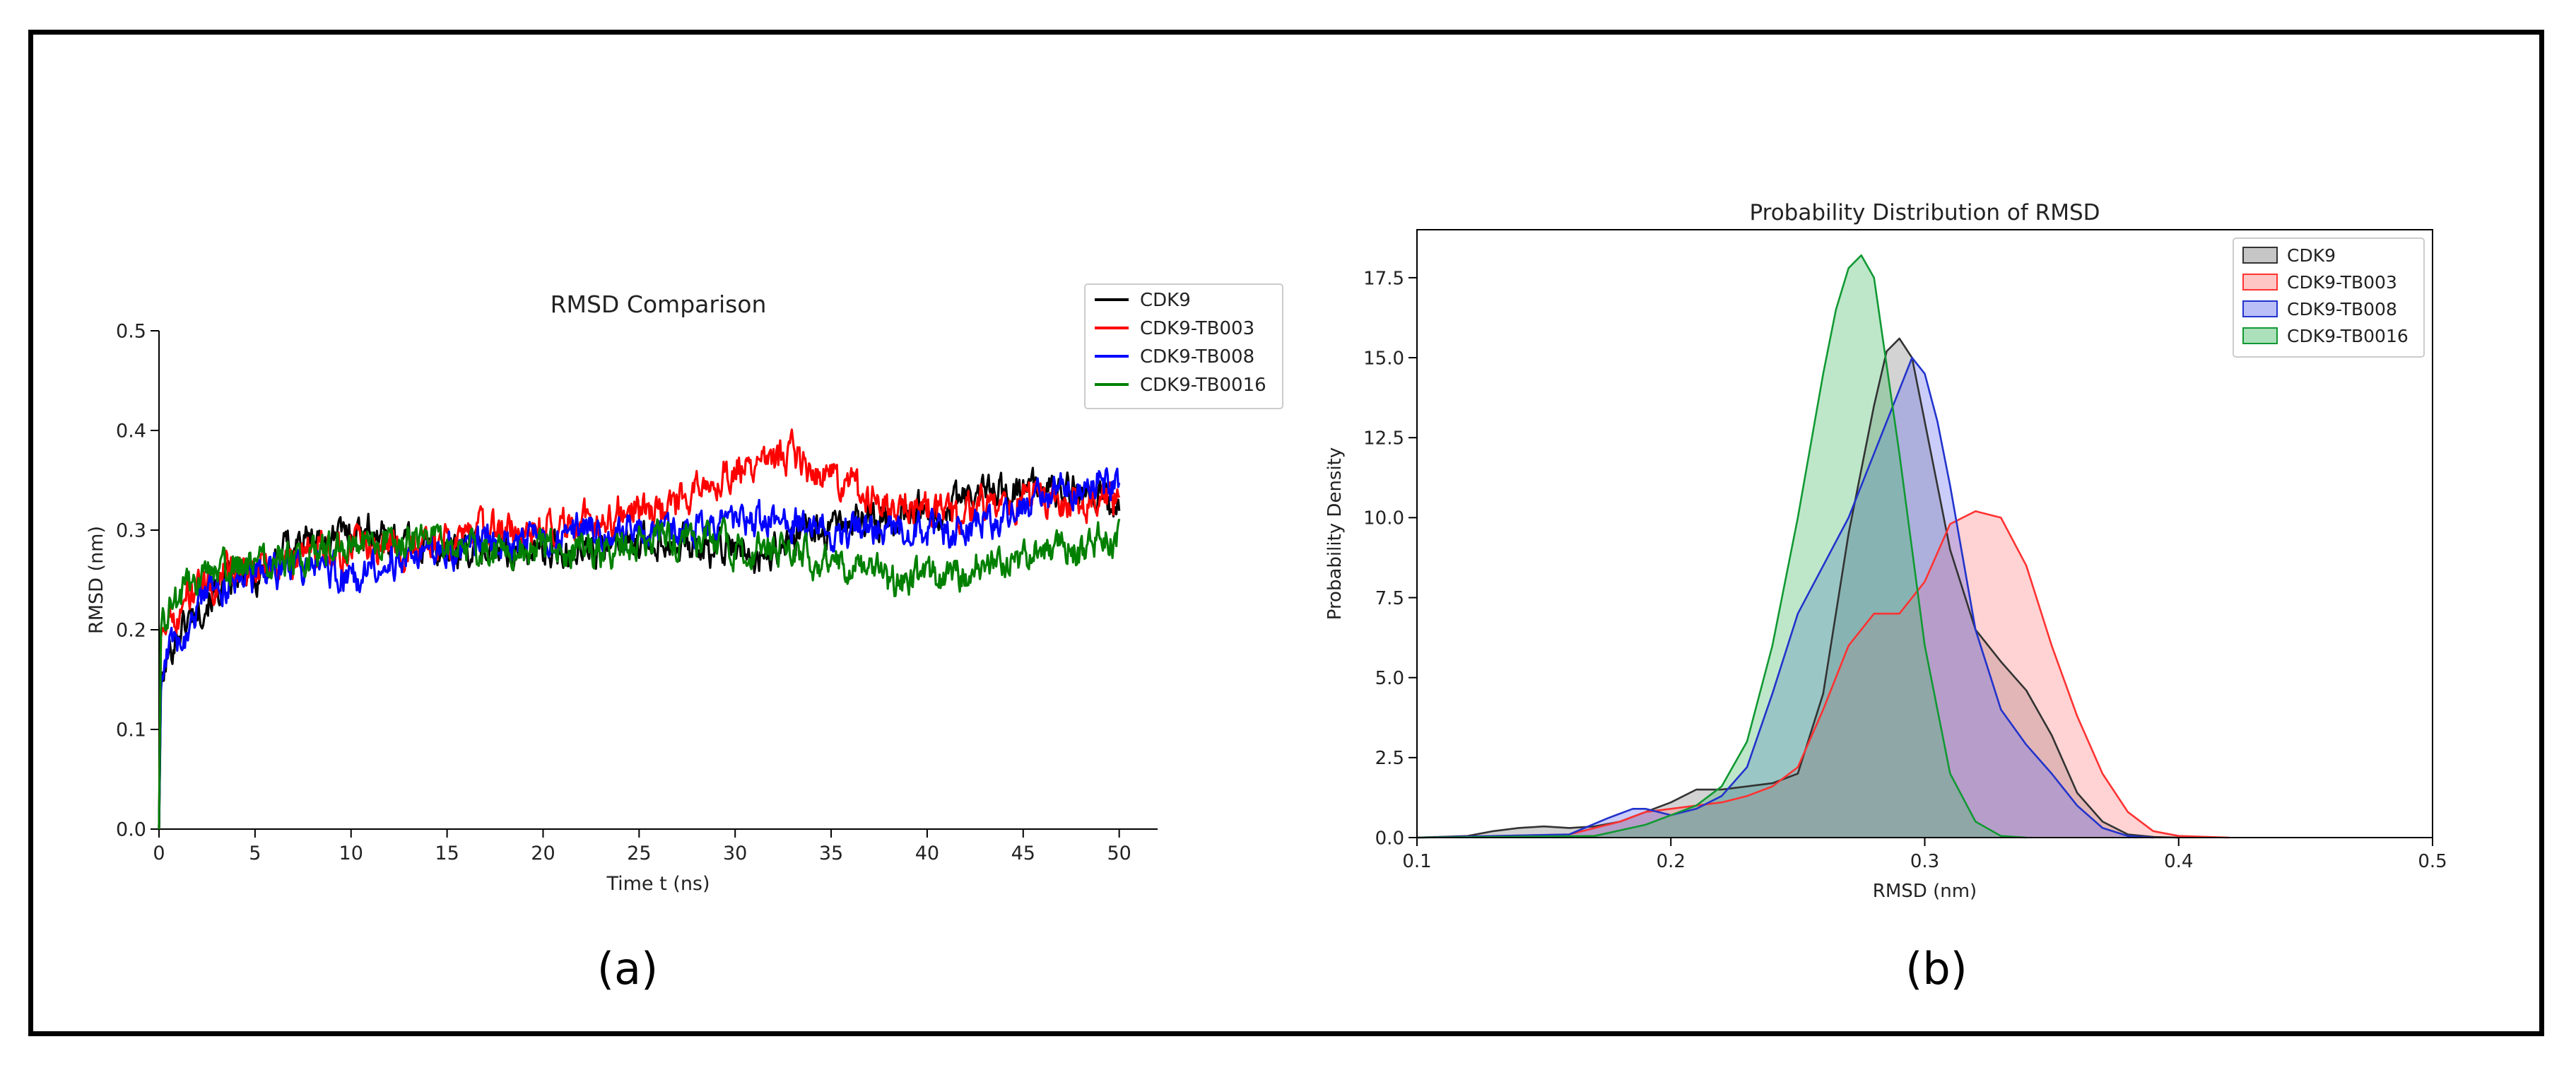  I want to click on panel-a-x-tick-label-5: 25, so click(639, 854).